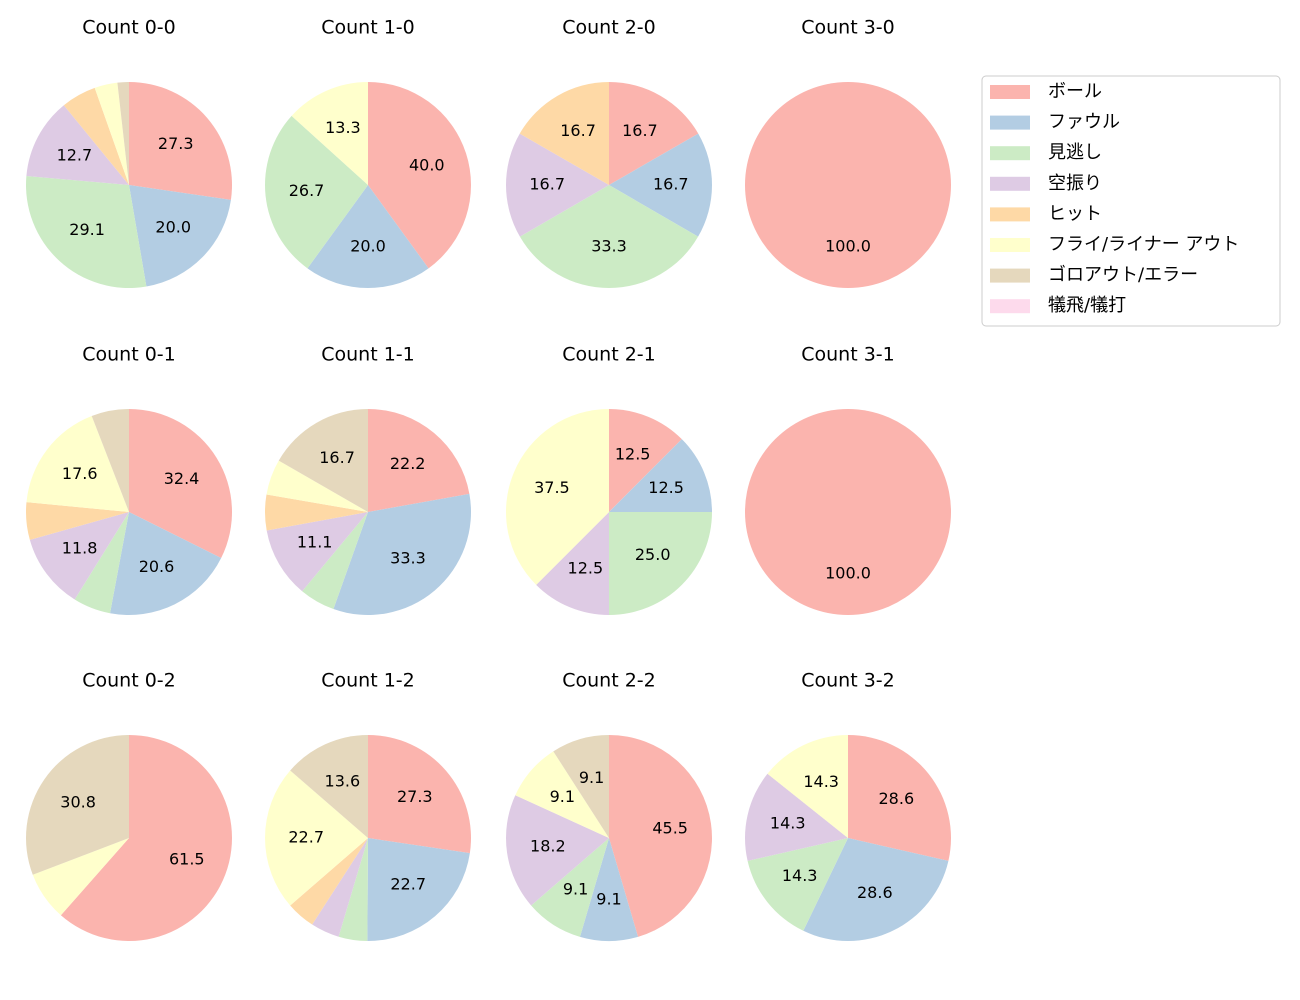 Image resolution: width=1300 pixels, height=1000 pixels. What do you see at coordinates (1143, 244) in the screenshot?
I see `legend-label: フライ/ライナー アウト` at bounding box center [1143, 244].